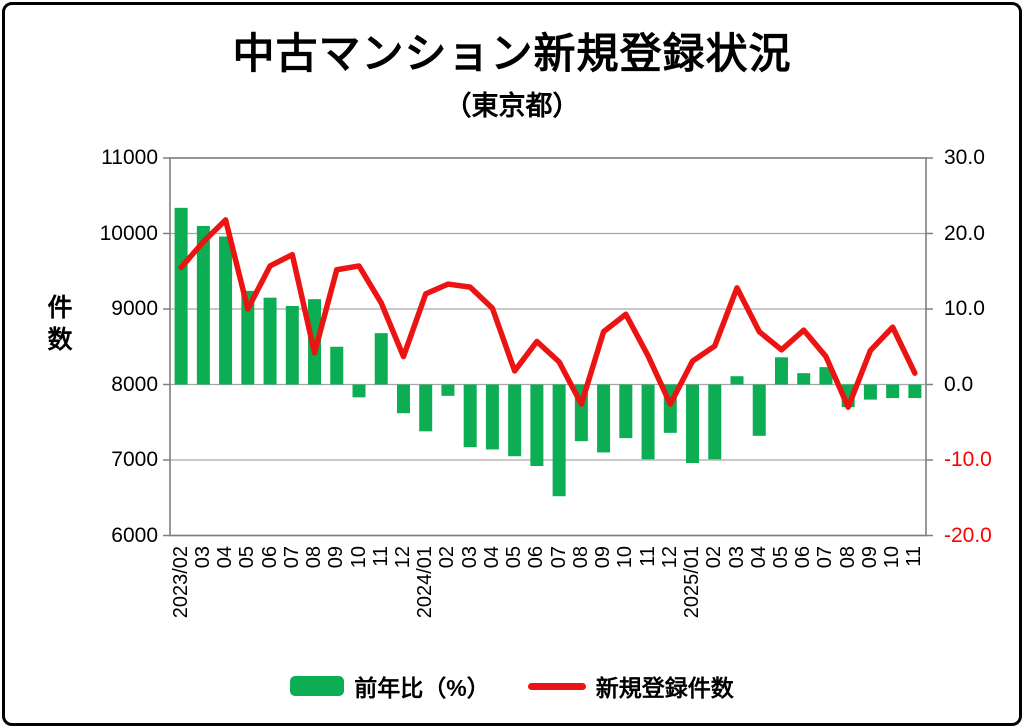 The image size is (1024, 728). Describe the element at coordinates (512, 106) in the screenshot. I see `chart-subtitle: （東京都）` at that location.